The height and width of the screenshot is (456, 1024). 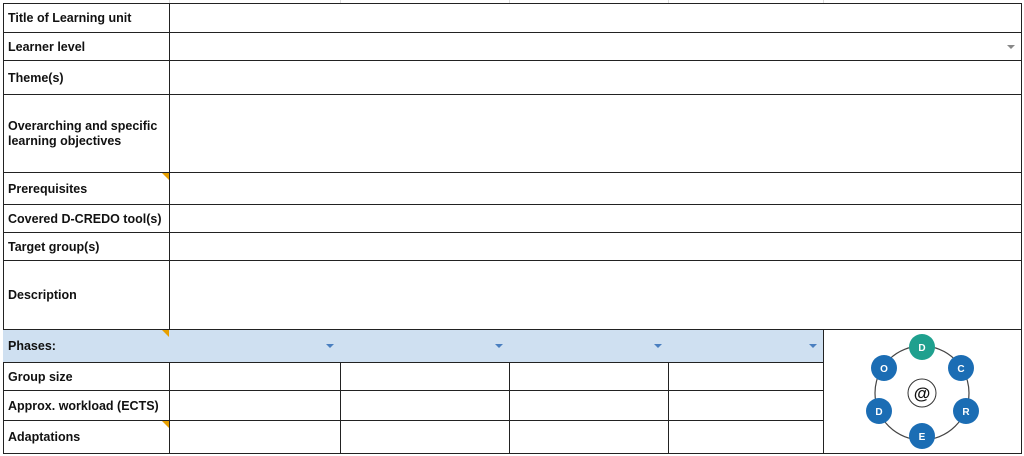 I want to click on learner-level-select, so click(x=595, y=47).